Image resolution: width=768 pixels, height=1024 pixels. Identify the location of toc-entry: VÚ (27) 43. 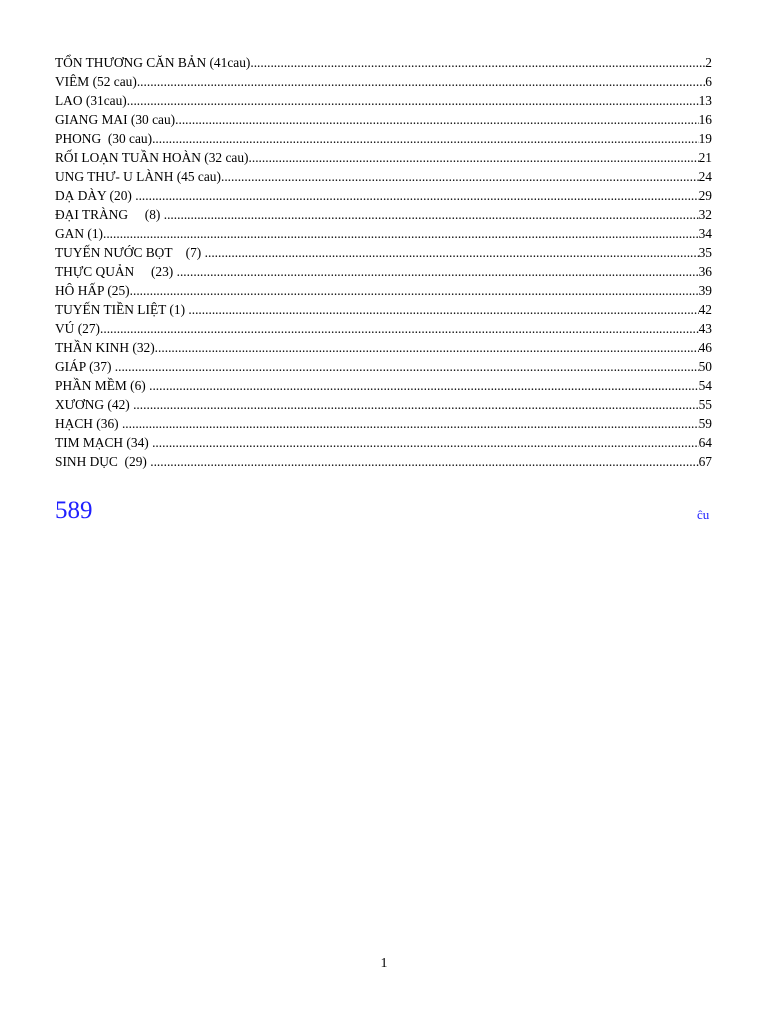
(383, 328).